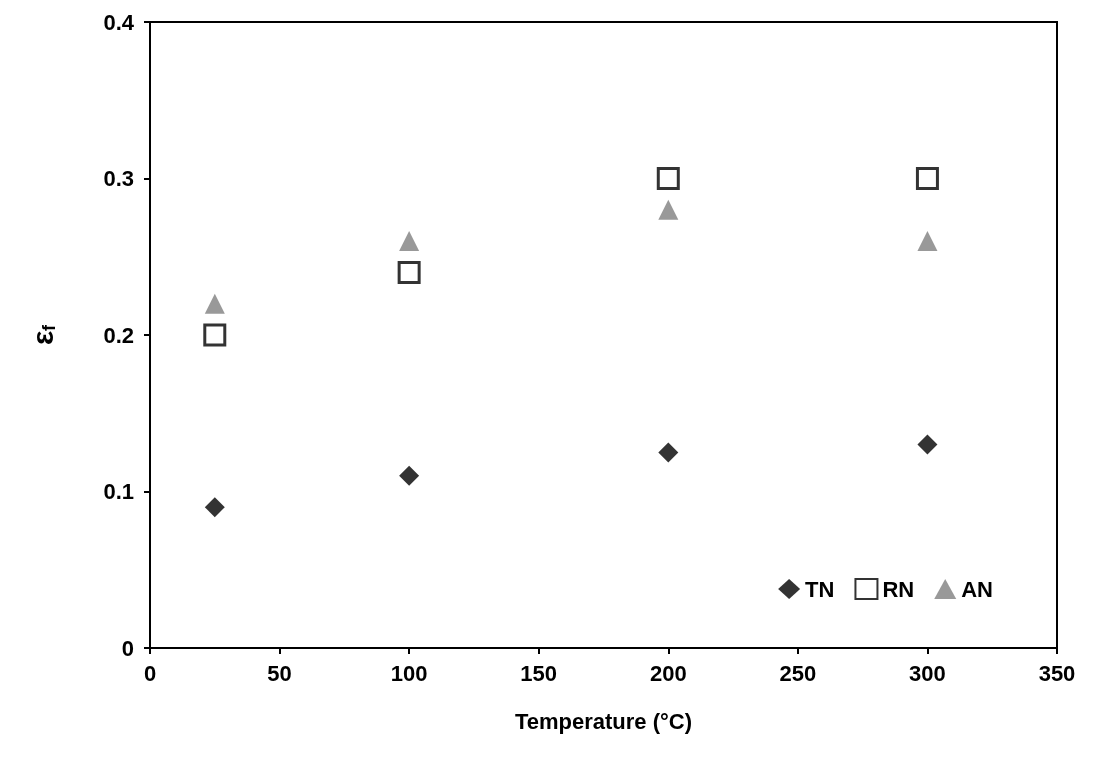  I want to click on x-tick-label: 200, so click(668, 673).